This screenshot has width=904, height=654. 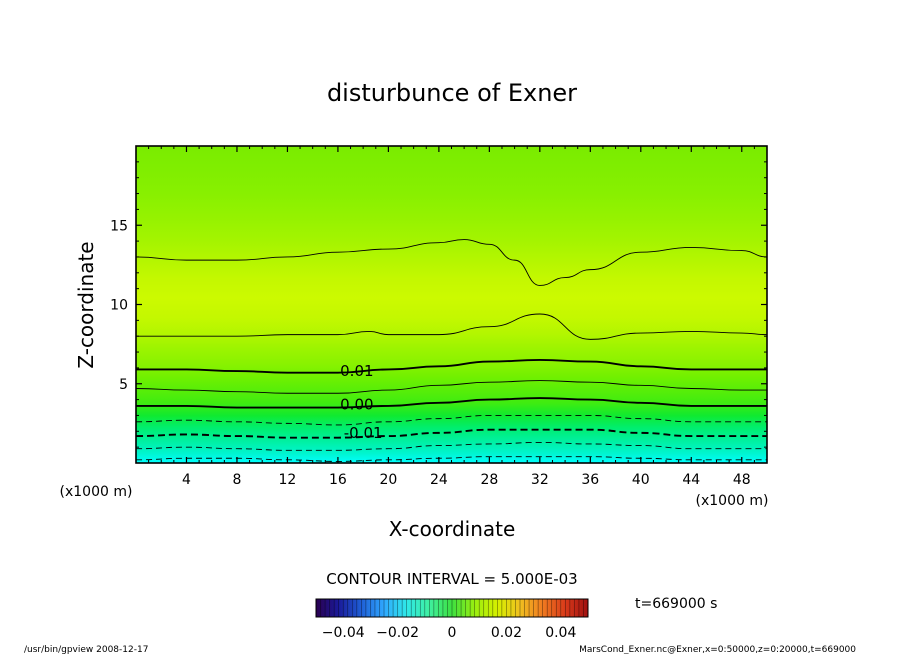 I want to click on x-tick-label-0: 4, so click(x=186, y=480).